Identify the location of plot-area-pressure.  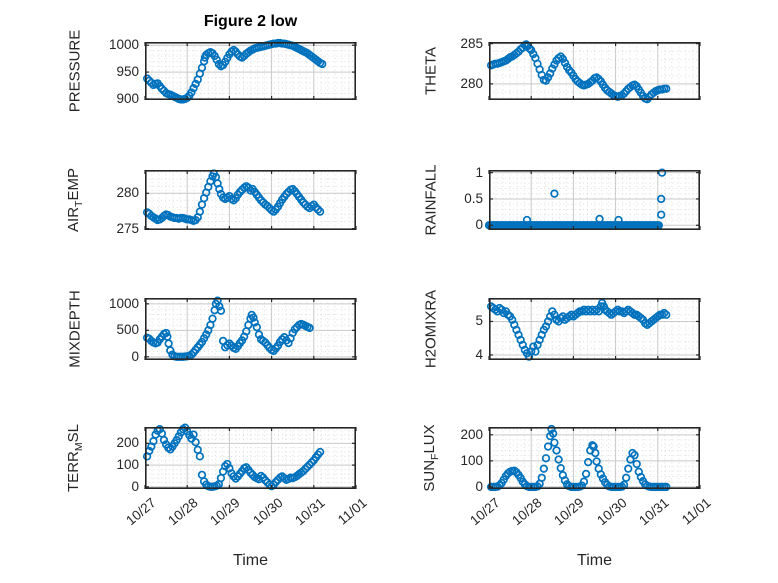
(249, 71).